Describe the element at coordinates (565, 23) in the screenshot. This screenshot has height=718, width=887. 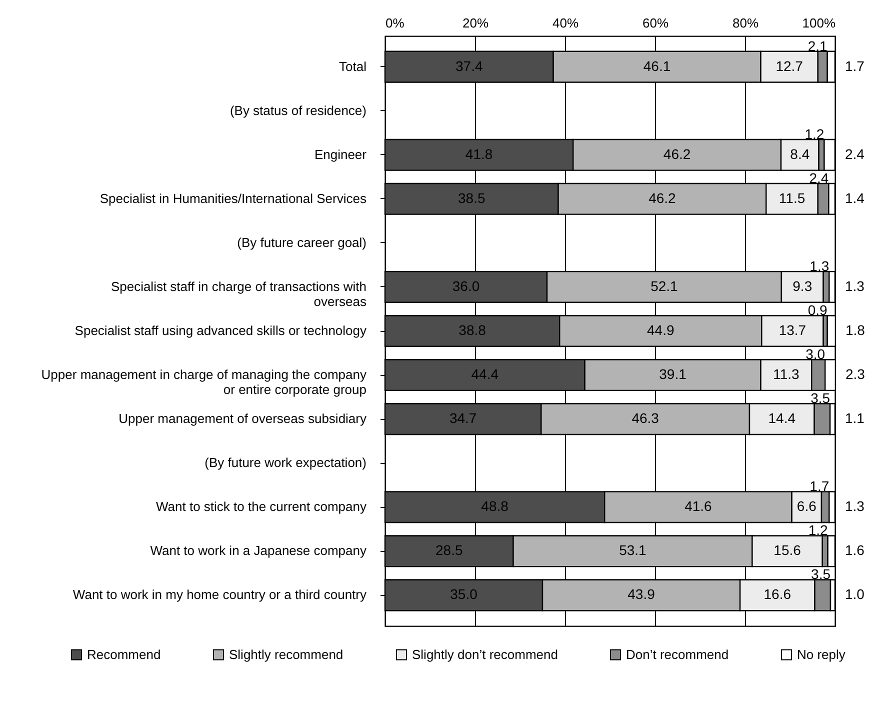
I see `x-tick-label: 40%` at that location.